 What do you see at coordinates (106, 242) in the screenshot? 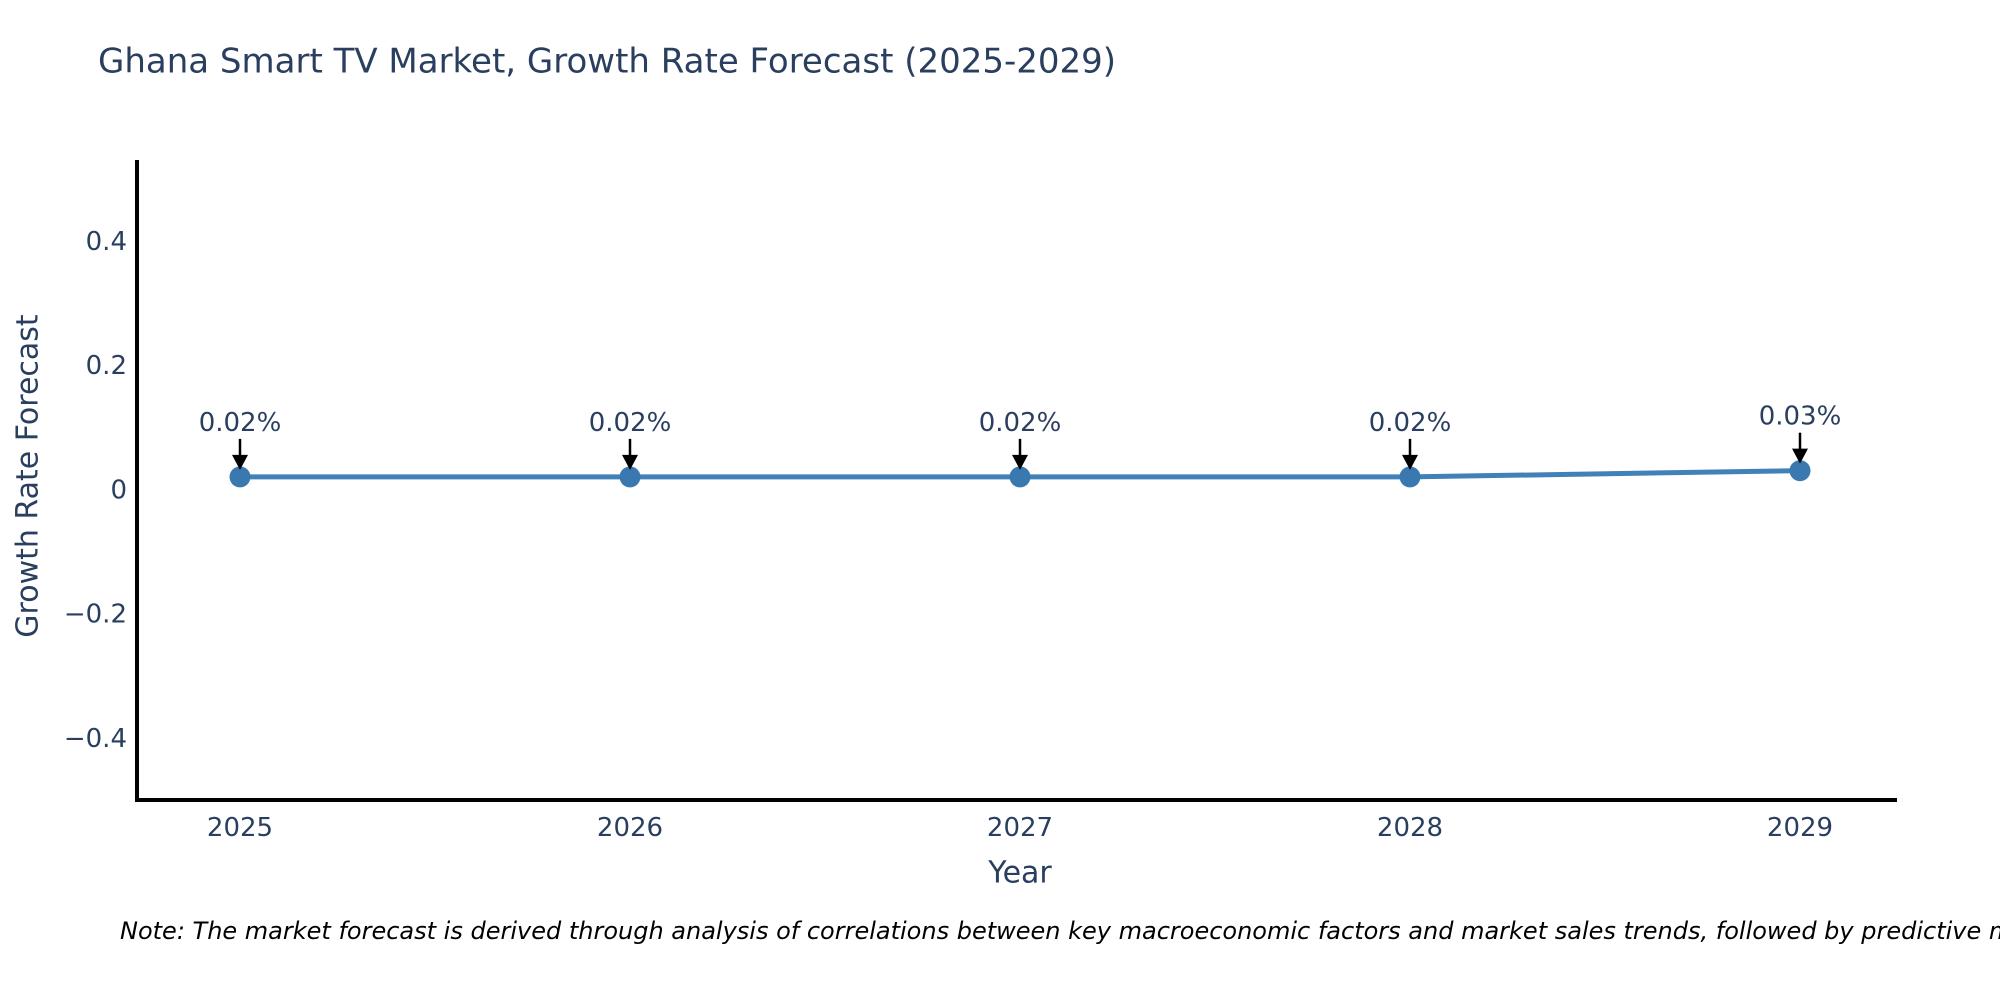
I see `y-tick-label: 0.4` at bounding box center [106, 242].